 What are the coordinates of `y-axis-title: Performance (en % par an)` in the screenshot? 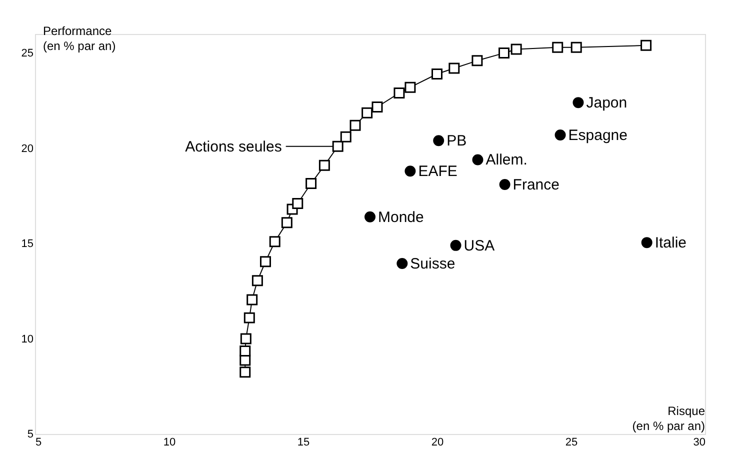 It's located at (79, 38).